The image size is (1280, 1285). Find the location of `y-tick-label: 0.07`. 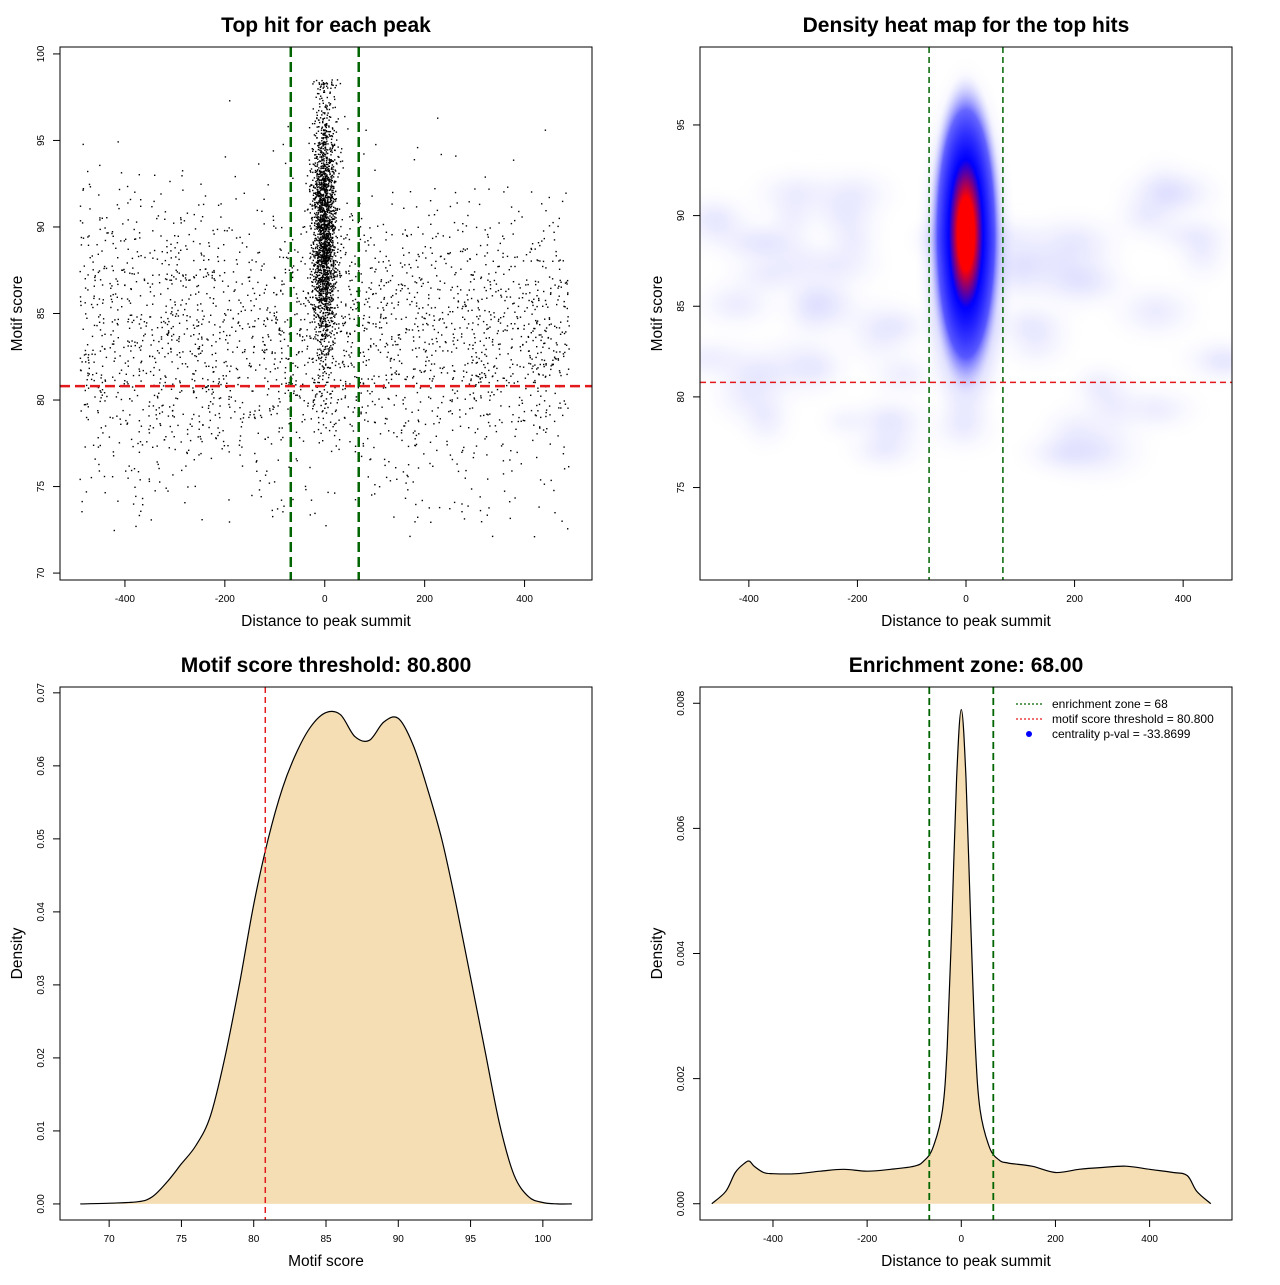

y-tick-label: 0.07 is located at coordinates (41, 693).